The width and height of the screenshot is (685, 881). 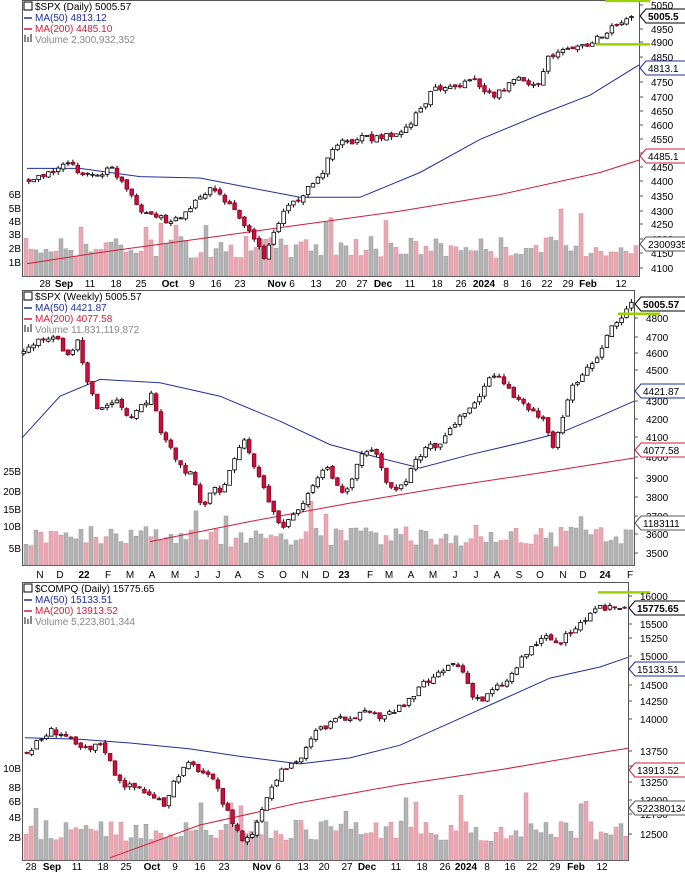 I want to click on ma200-tag-box, so click(x=659, y=450).